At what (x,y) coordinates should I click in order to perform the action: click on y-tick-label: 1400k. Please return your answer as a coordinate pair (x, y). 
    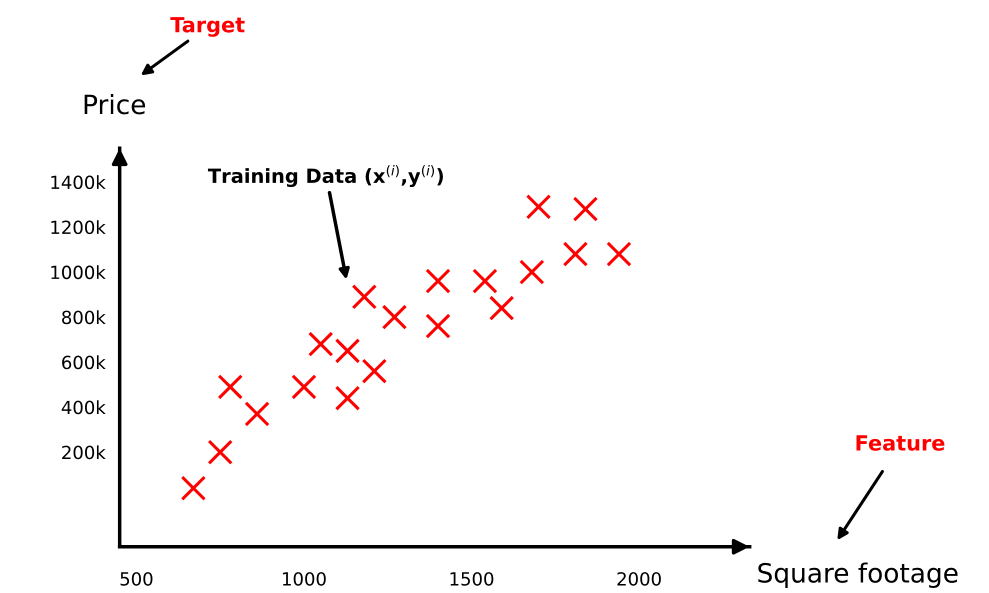
    Looking at the image, I should click on (78, 182).